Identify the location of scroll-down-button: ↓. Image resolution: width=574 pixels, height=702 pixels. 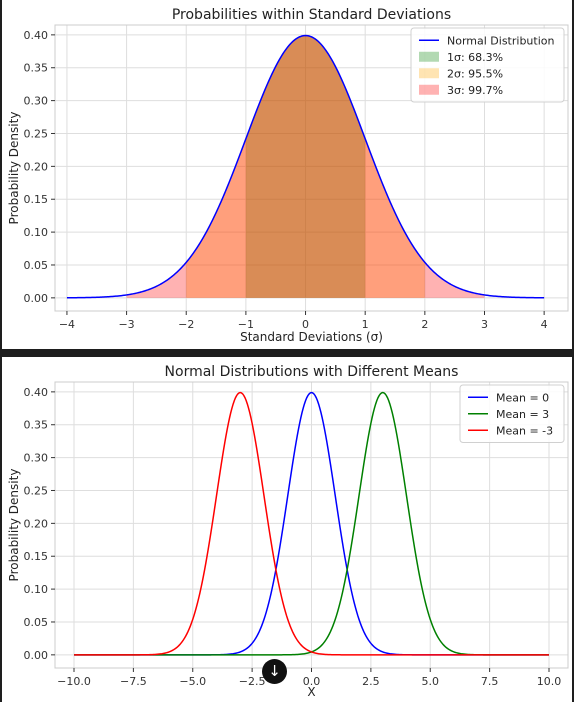
(274, 671).